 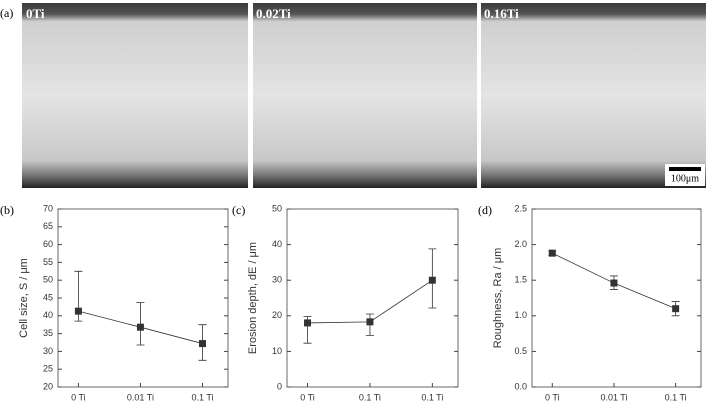 I want to click on y-tick-label: 70, so click(x=48, y=208).